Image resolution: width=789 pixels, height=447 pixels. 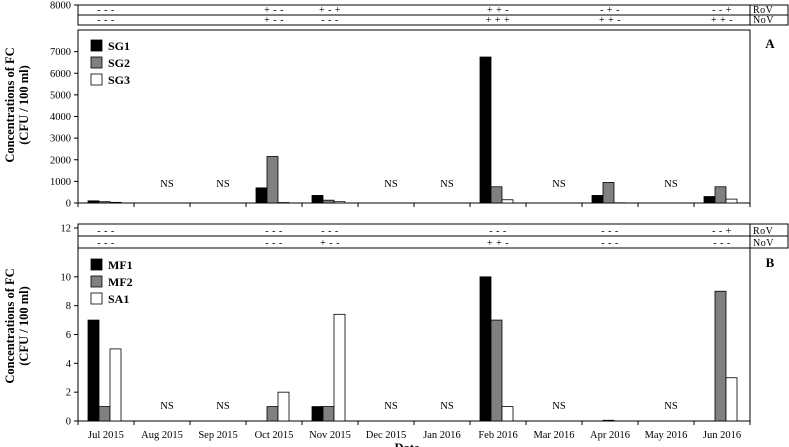 What do you see at coordinates (610, 10) in the screenshot?
I see `virus-result: - + -` at bounding box center [610, 10].